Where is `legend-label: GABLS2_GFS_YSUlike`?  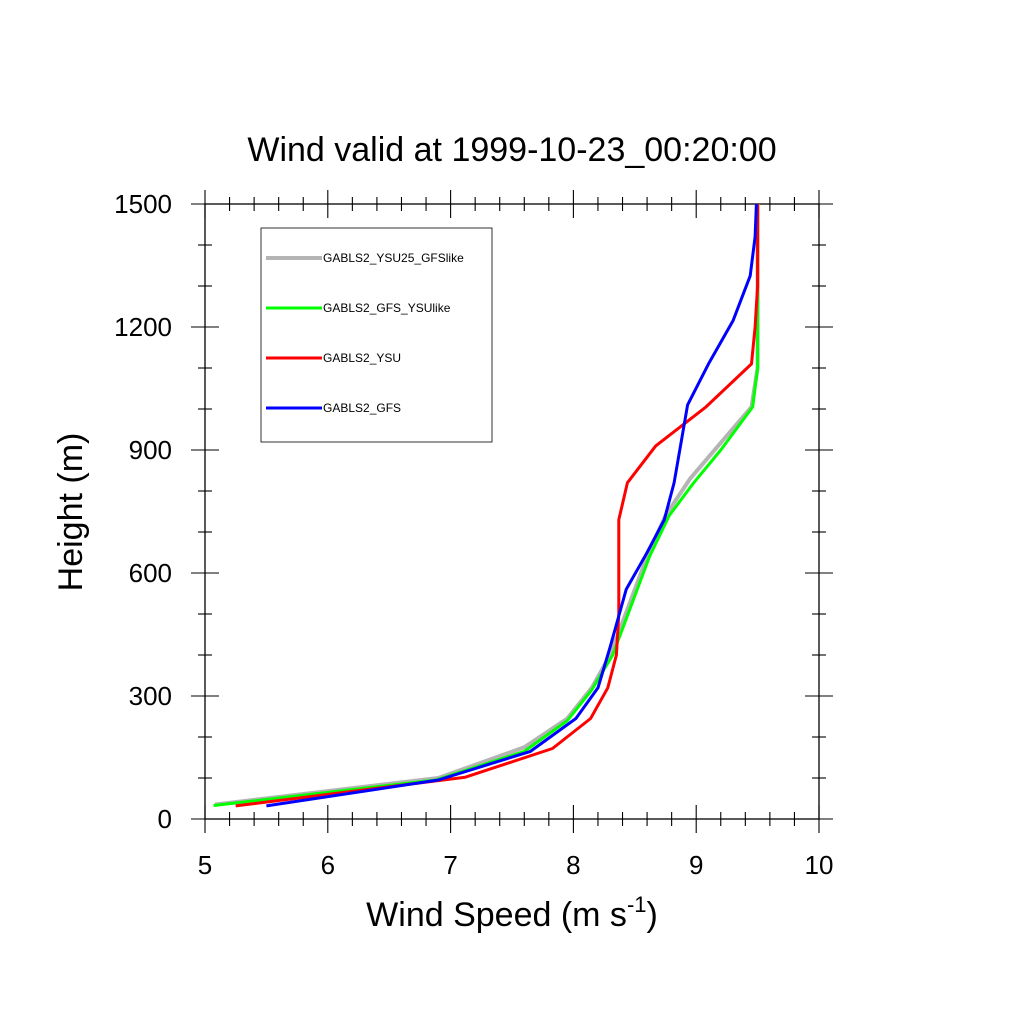 legend-label: GABLS2_GFS_YSUlike is located at coordinates (387, 308).